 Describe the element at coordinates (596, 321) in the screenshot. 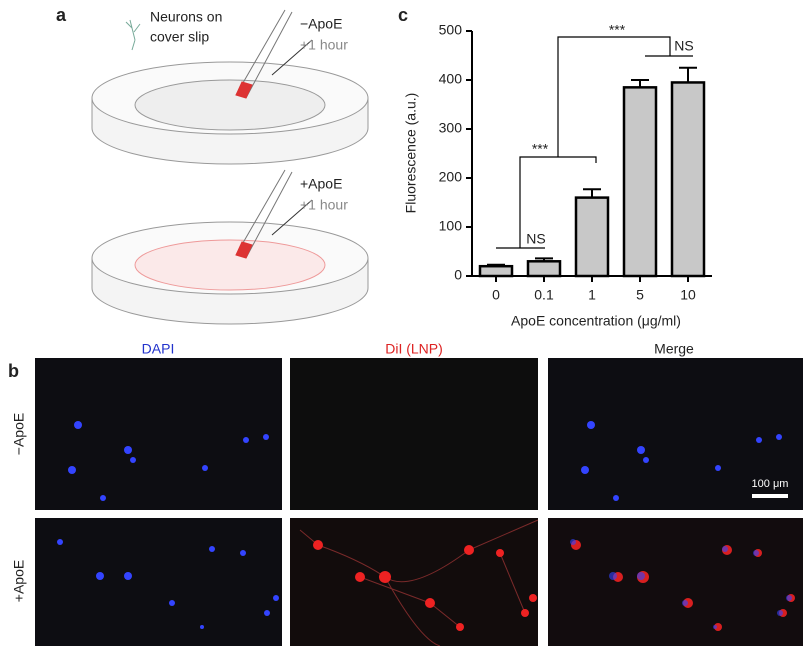

I see `x-axis-label: ApoE concentration (μg/ml)` at that location.